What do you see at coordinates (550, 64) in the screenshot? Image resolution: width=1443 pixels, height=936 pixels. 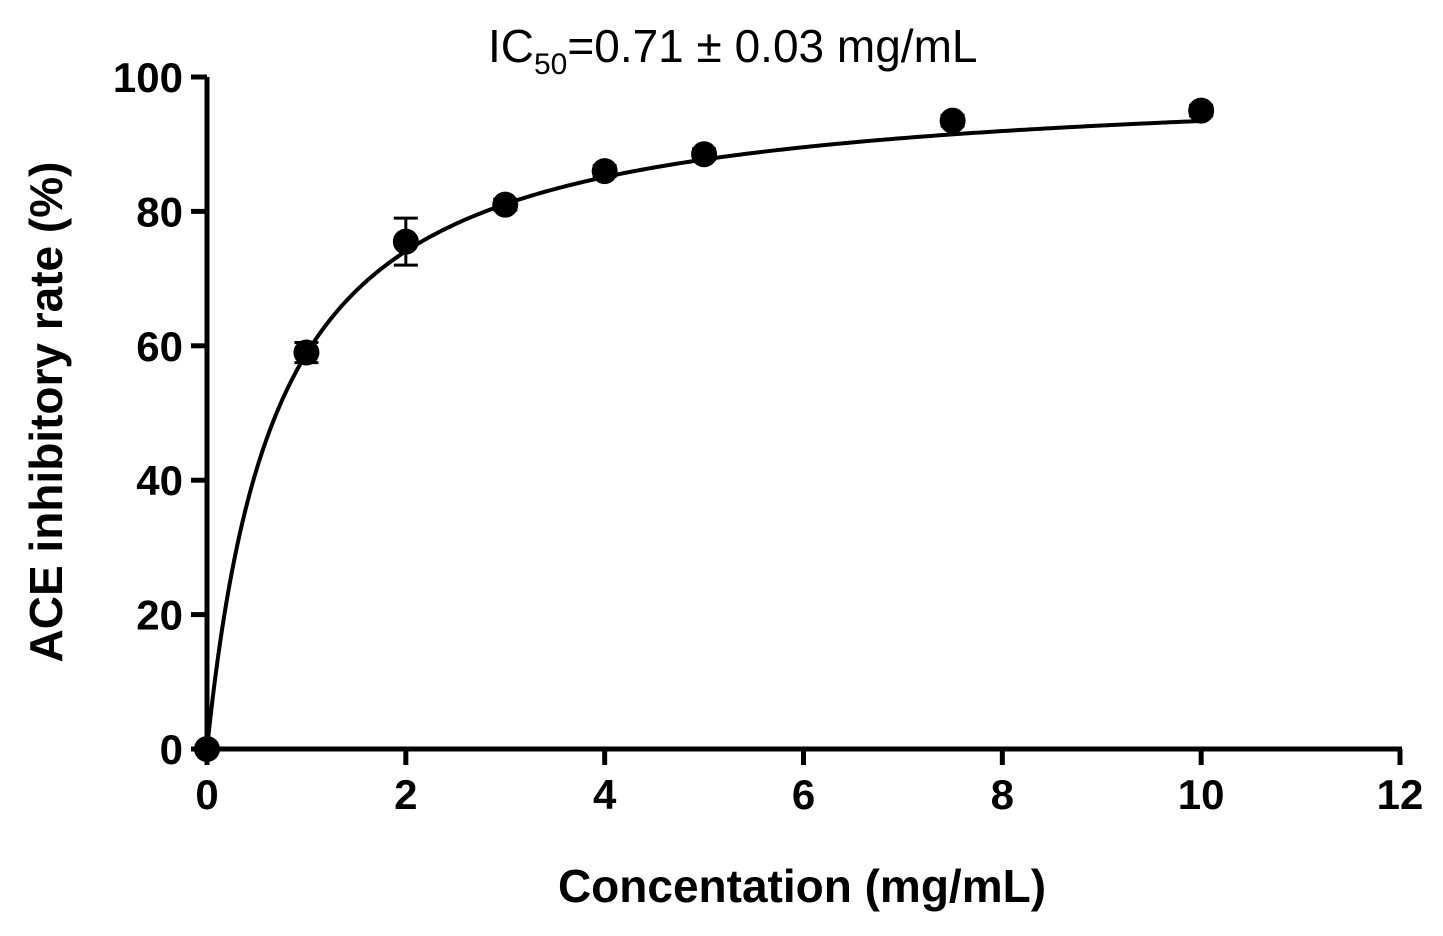 I see `ic50-subscript: 50` at bounding box center [550, 64].